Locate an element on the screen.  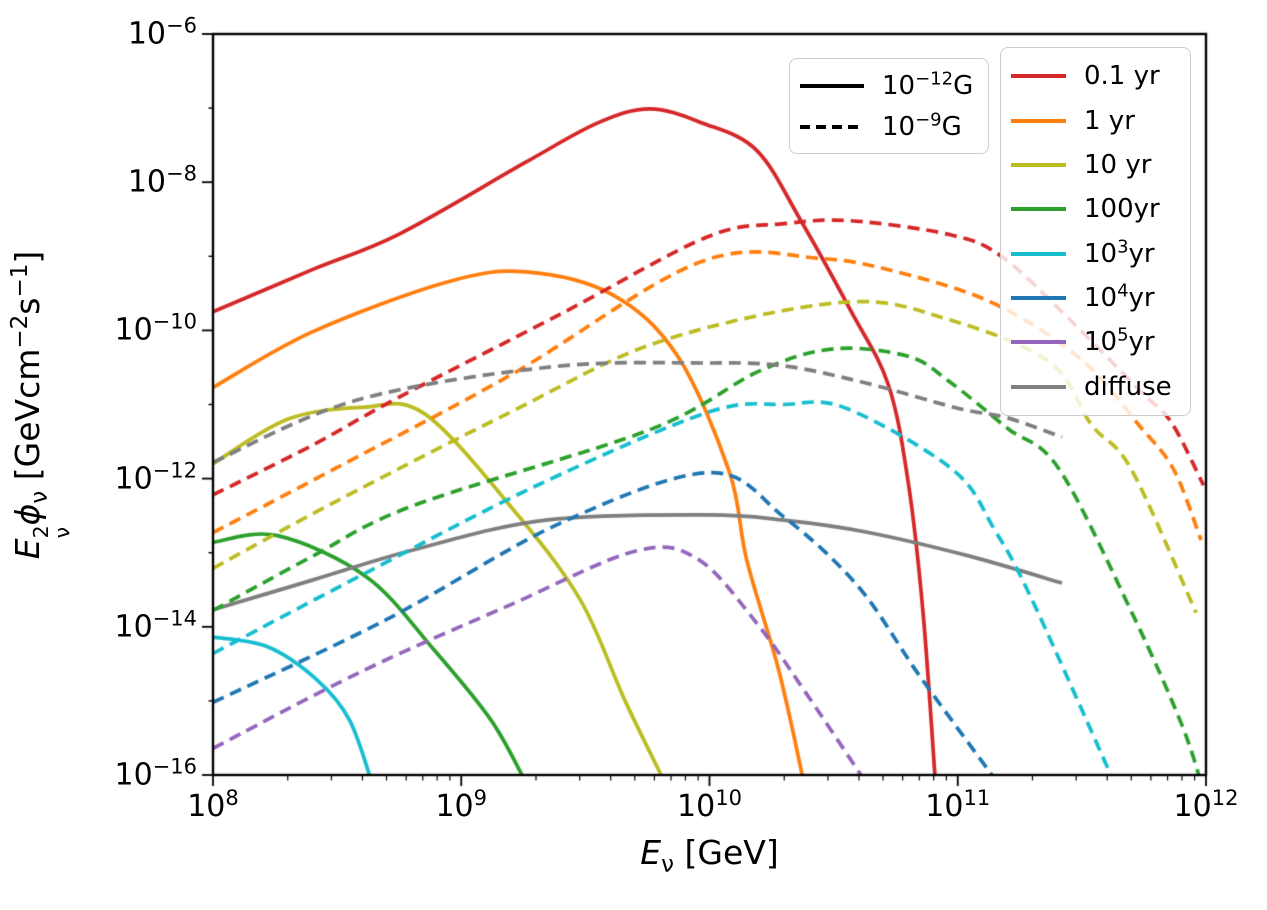
y-tick-label-1e-14: 10⁻¹⁴ is located at coordinates (155, 625).